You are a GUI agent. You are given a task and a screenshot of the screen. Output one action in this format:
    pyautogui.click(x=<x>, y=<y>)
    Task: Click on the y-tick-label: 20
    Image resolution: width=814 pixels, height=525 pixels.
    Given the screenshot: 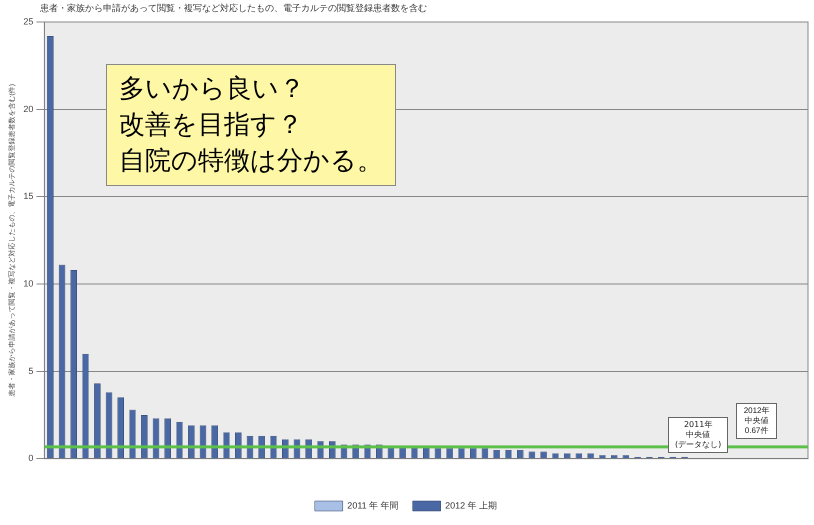 What is the action you would take?
    pyautogui.click(x=28, y=109)
    